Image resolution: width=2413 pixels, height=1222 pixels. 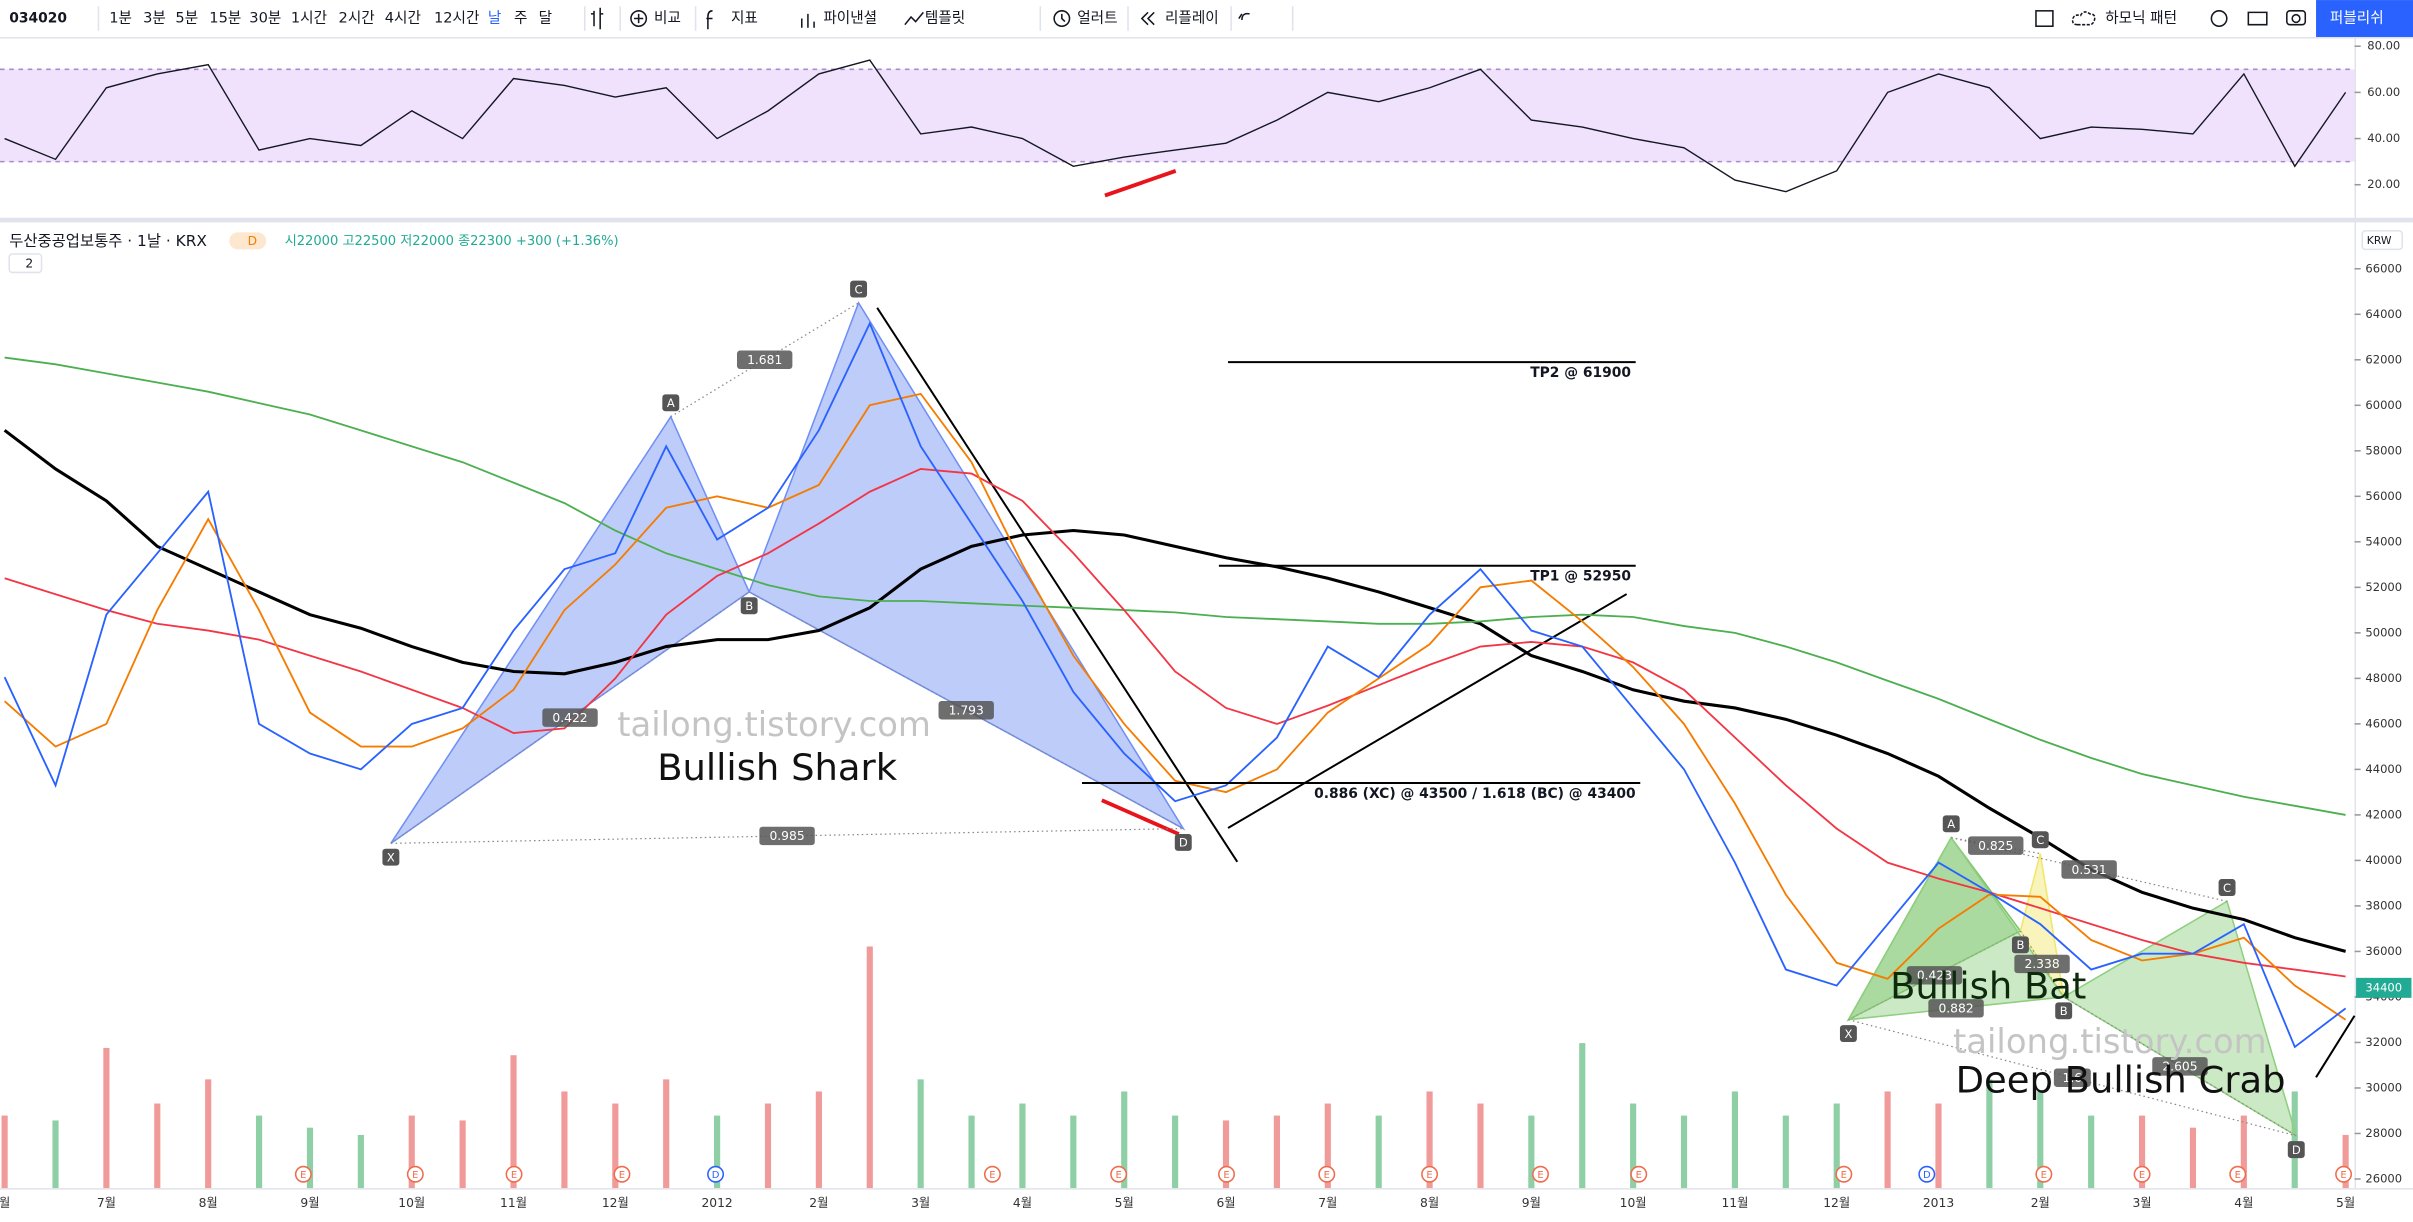 I want to click on price-tick-label: 52000, so click(x=2383, y=587).